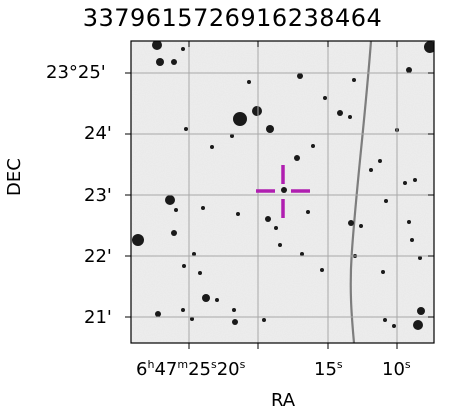 The height and width of the screenshot is (417, 465). I want to click on target-crosshair, so click(283, 191).